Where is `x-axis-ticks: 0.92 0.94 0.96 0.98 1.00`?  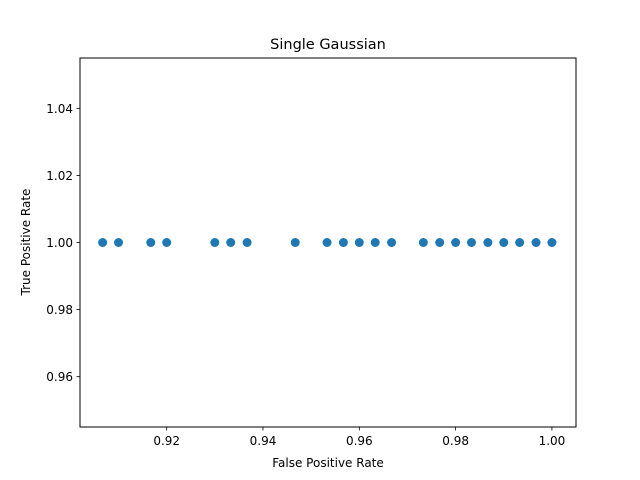
x-axis-ticks: 0.92 0.94 0.96 0.98 1.00 is located at coordinates (359, 437).